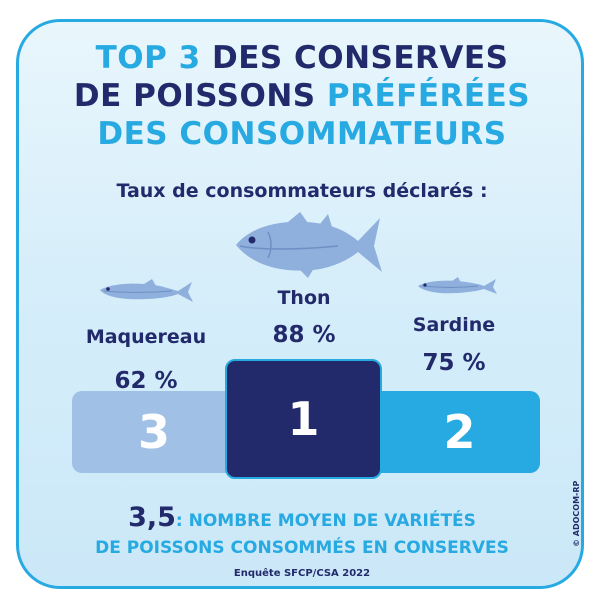 This screenshot has height=614, width=604. Describe the element at coordinates (302, 191) in the screenshot. I see `subtitle: Taux de consommateurs déclarés :` at that location.